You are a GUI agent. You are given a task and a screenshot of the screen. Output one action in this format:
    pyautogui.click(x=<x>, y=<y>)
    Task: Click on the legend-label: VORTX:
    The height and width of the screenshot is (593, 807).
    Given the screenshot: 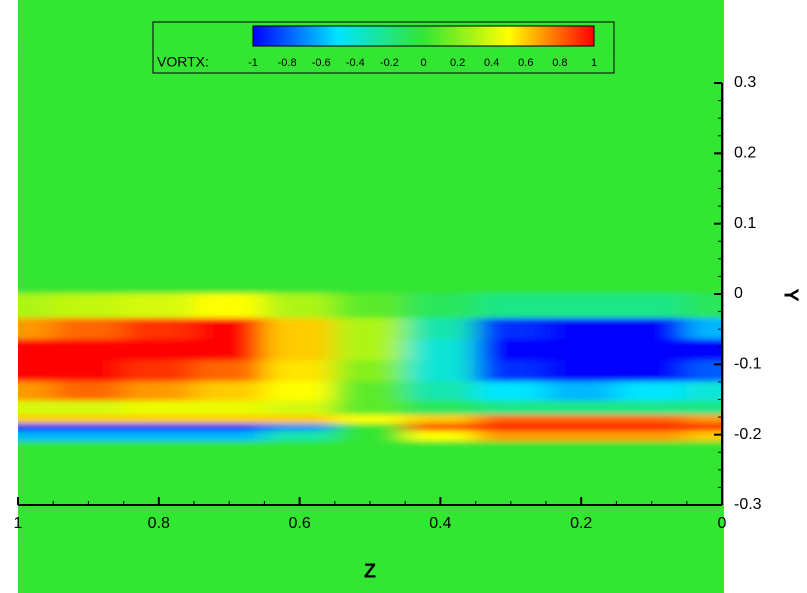 What is the action you would take?
    pyautogui.click(x=183, y=62)
    